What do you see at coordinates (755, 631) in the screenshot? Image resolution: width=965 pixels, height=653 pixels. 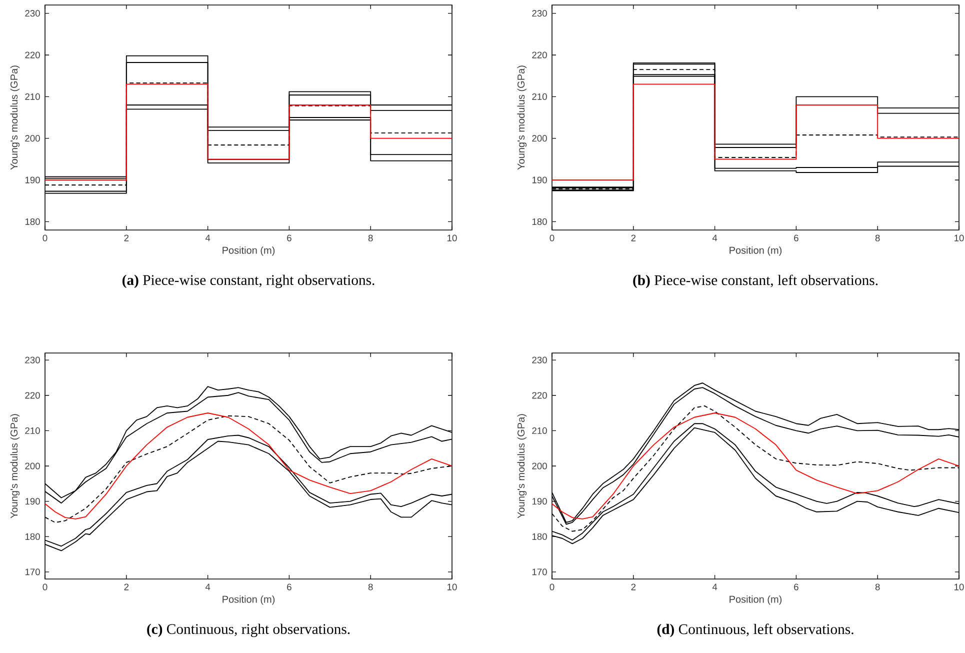 I see `text: (d) Continuous, left observations.` at bounding box center [755, 631].